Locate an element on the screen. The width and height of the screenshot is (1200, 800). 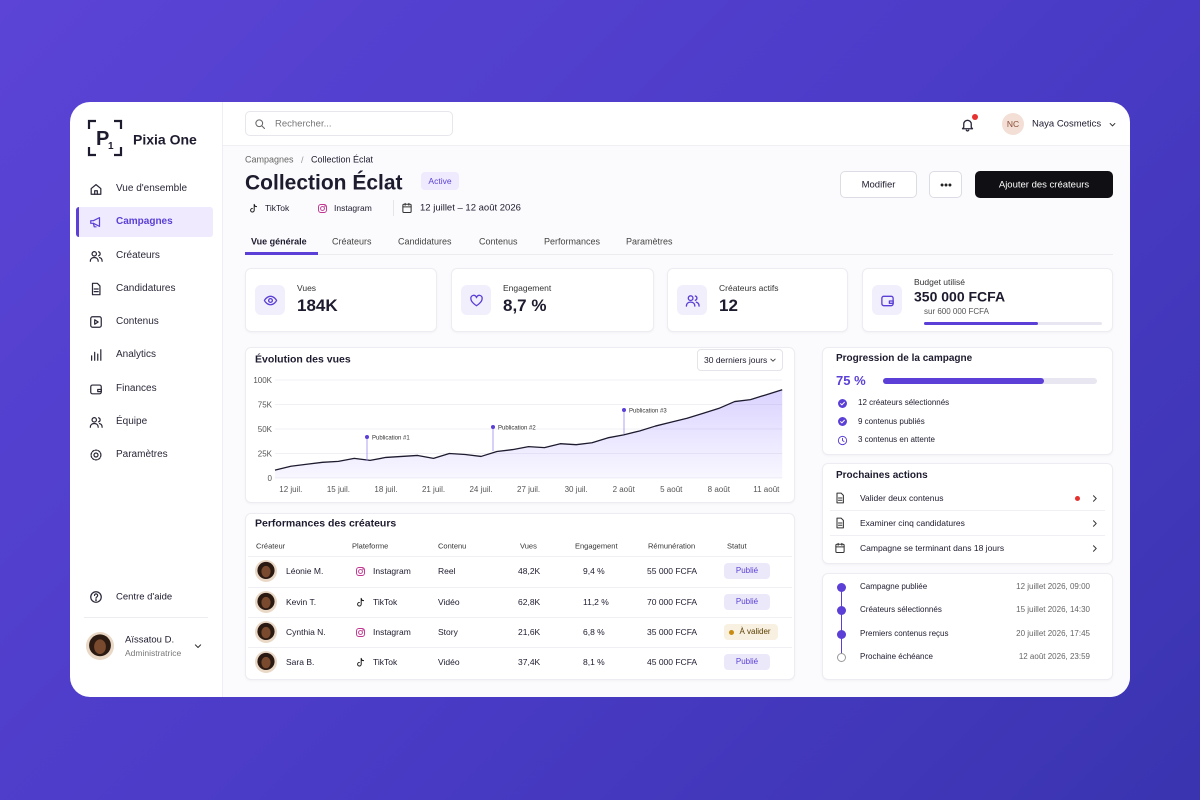
breadcrumb-link: Campagnes is located at coordinates (269, 159).